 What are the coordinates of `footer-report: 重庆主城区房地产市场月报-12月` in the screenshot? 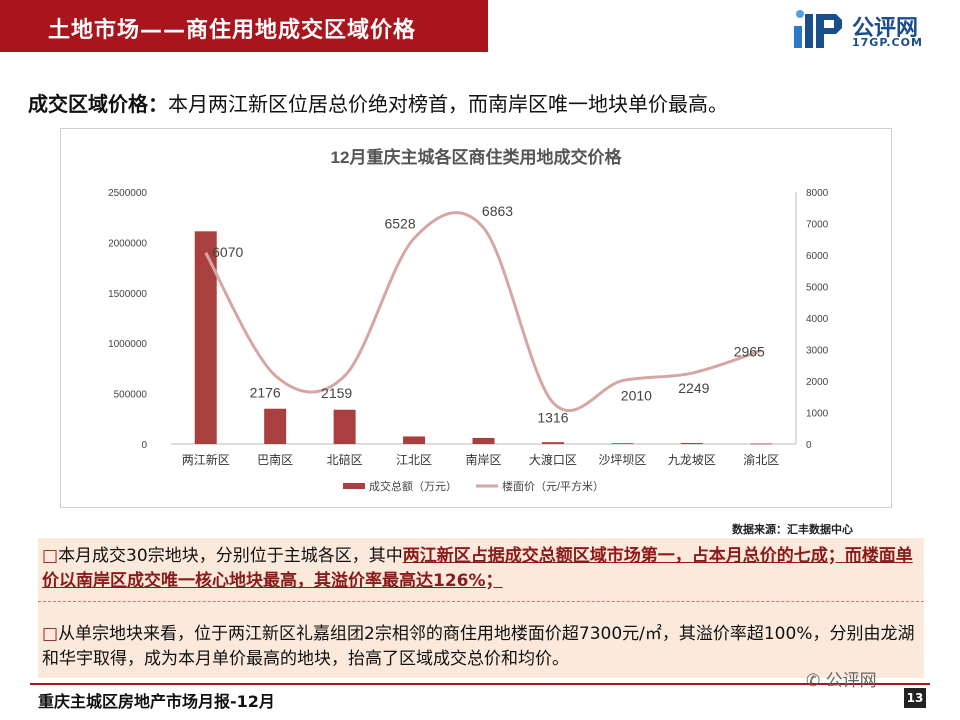 It's located at (156, 701).